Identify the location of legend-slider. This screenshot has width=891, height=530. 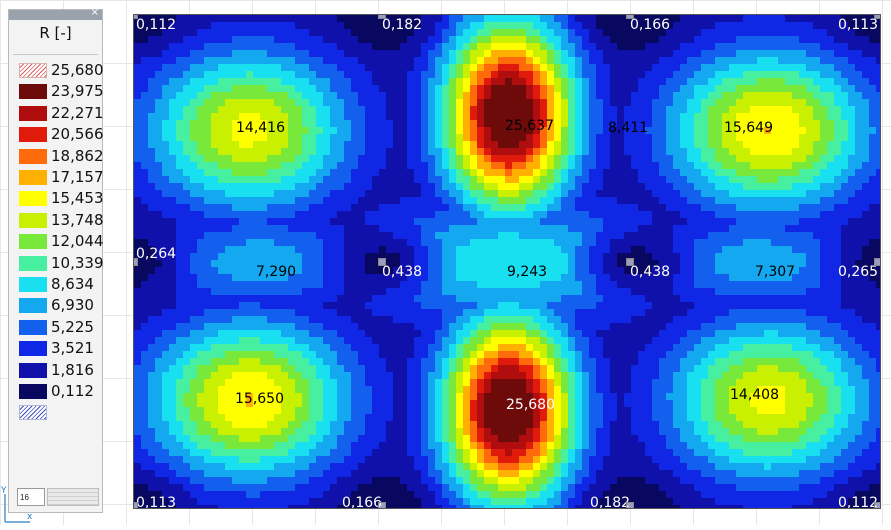
(73, 497).